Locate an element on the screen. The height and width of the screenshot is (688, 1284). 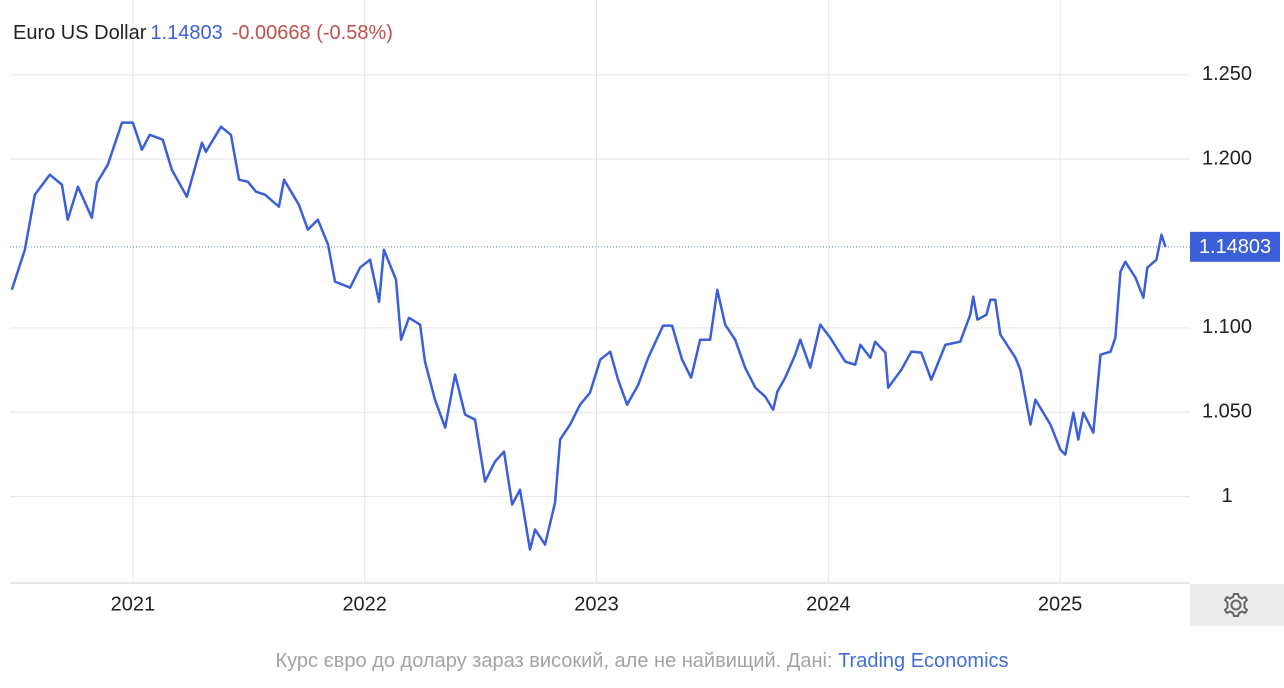
x-tick-label: 2025 is located at coordinates (1060, 604).